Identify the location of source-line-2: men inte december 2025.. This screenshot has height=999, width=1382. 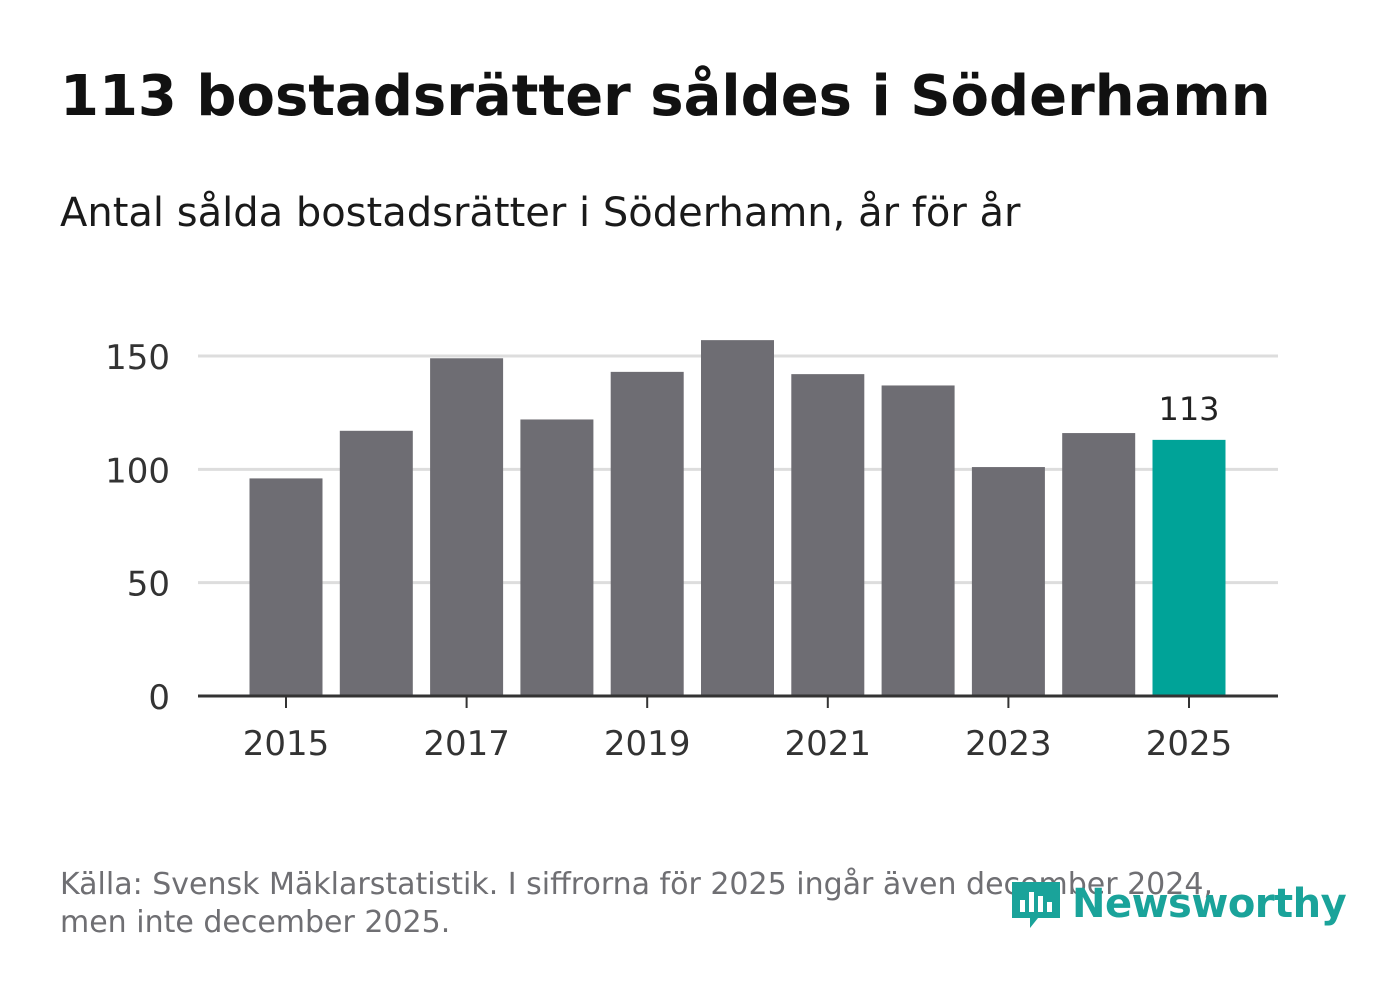
(255, 922).